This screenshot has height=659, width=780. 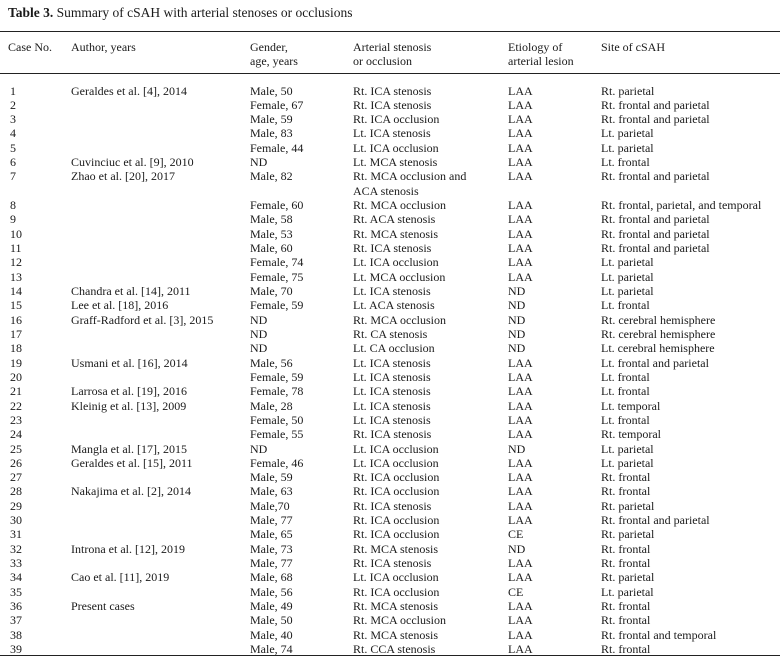 What do you see at coordinates (13, 162) in the screenshot?
I see `case-number: 6` at bounding box center [13, 162].